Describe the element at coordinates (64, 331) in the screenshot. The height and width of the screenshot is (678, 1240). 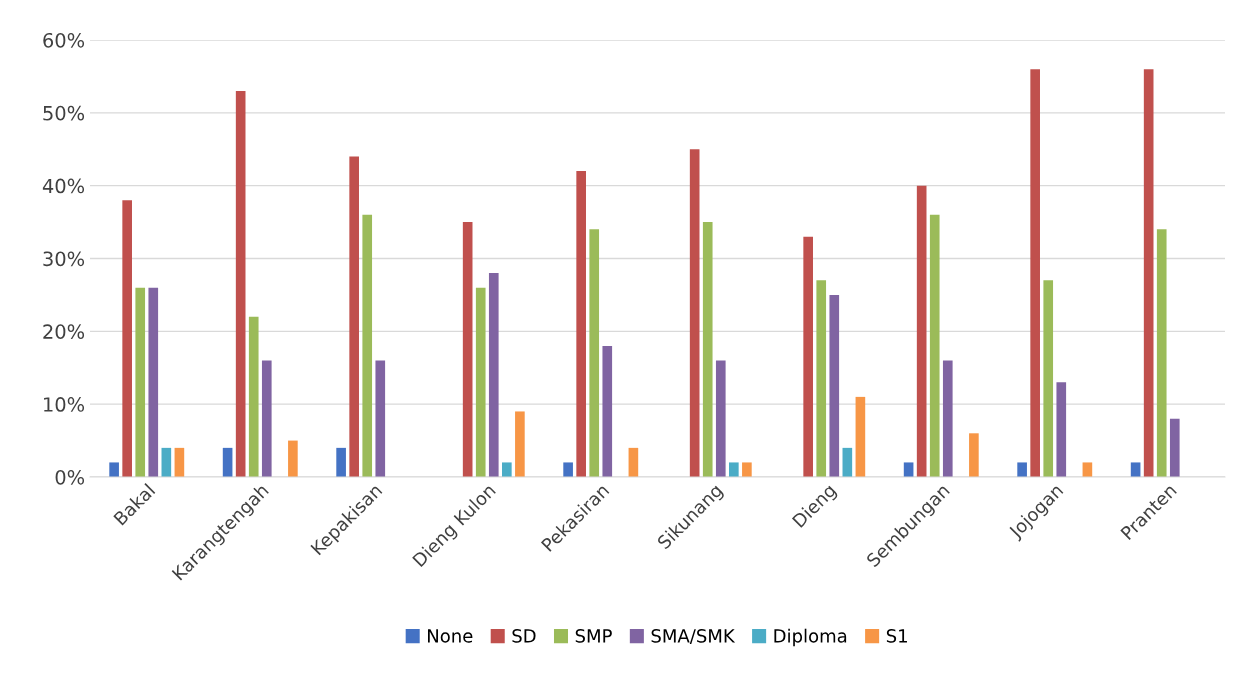
I see `y-tick-label: 20%` at that location.